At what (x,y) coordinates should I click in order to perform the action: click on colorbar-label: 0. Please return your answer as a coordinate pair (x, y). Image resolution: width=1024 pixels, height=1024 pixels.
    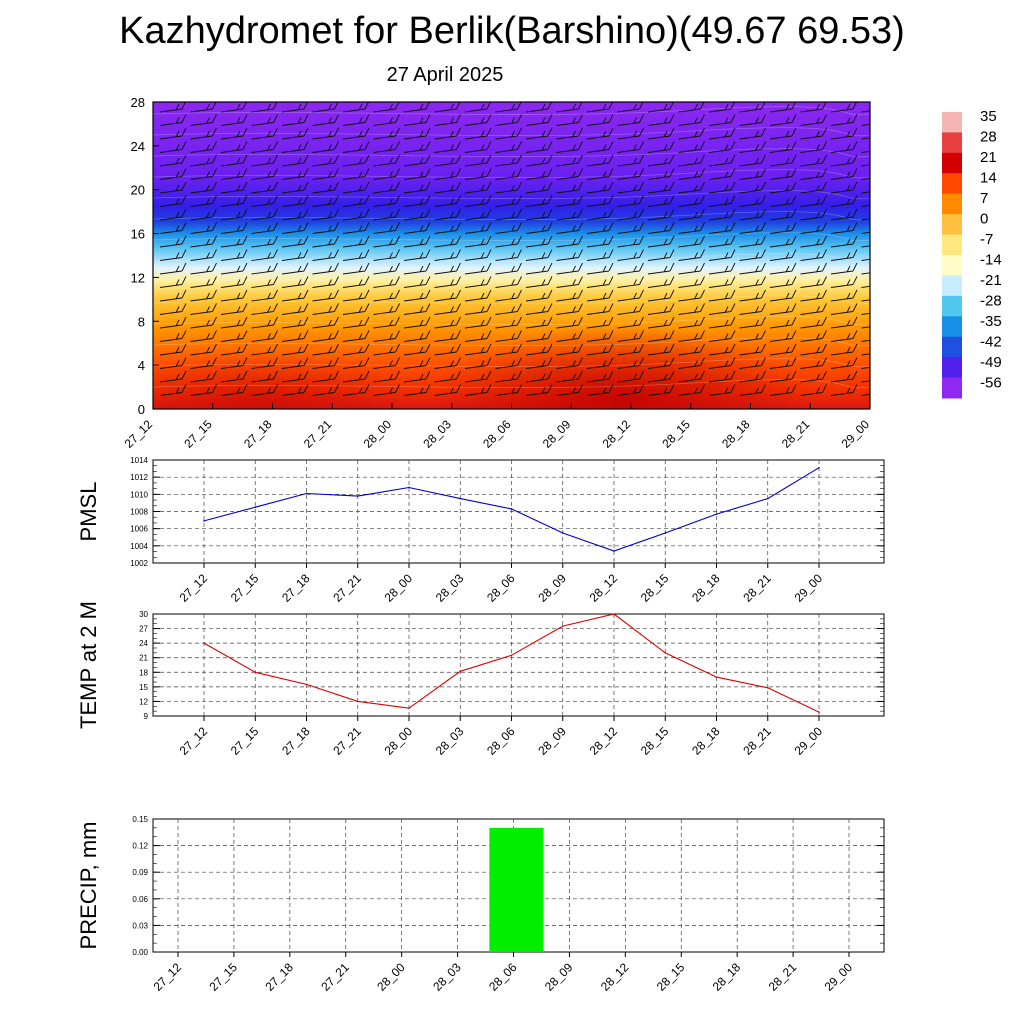
    Looking at the image, I should click on (984, 219).